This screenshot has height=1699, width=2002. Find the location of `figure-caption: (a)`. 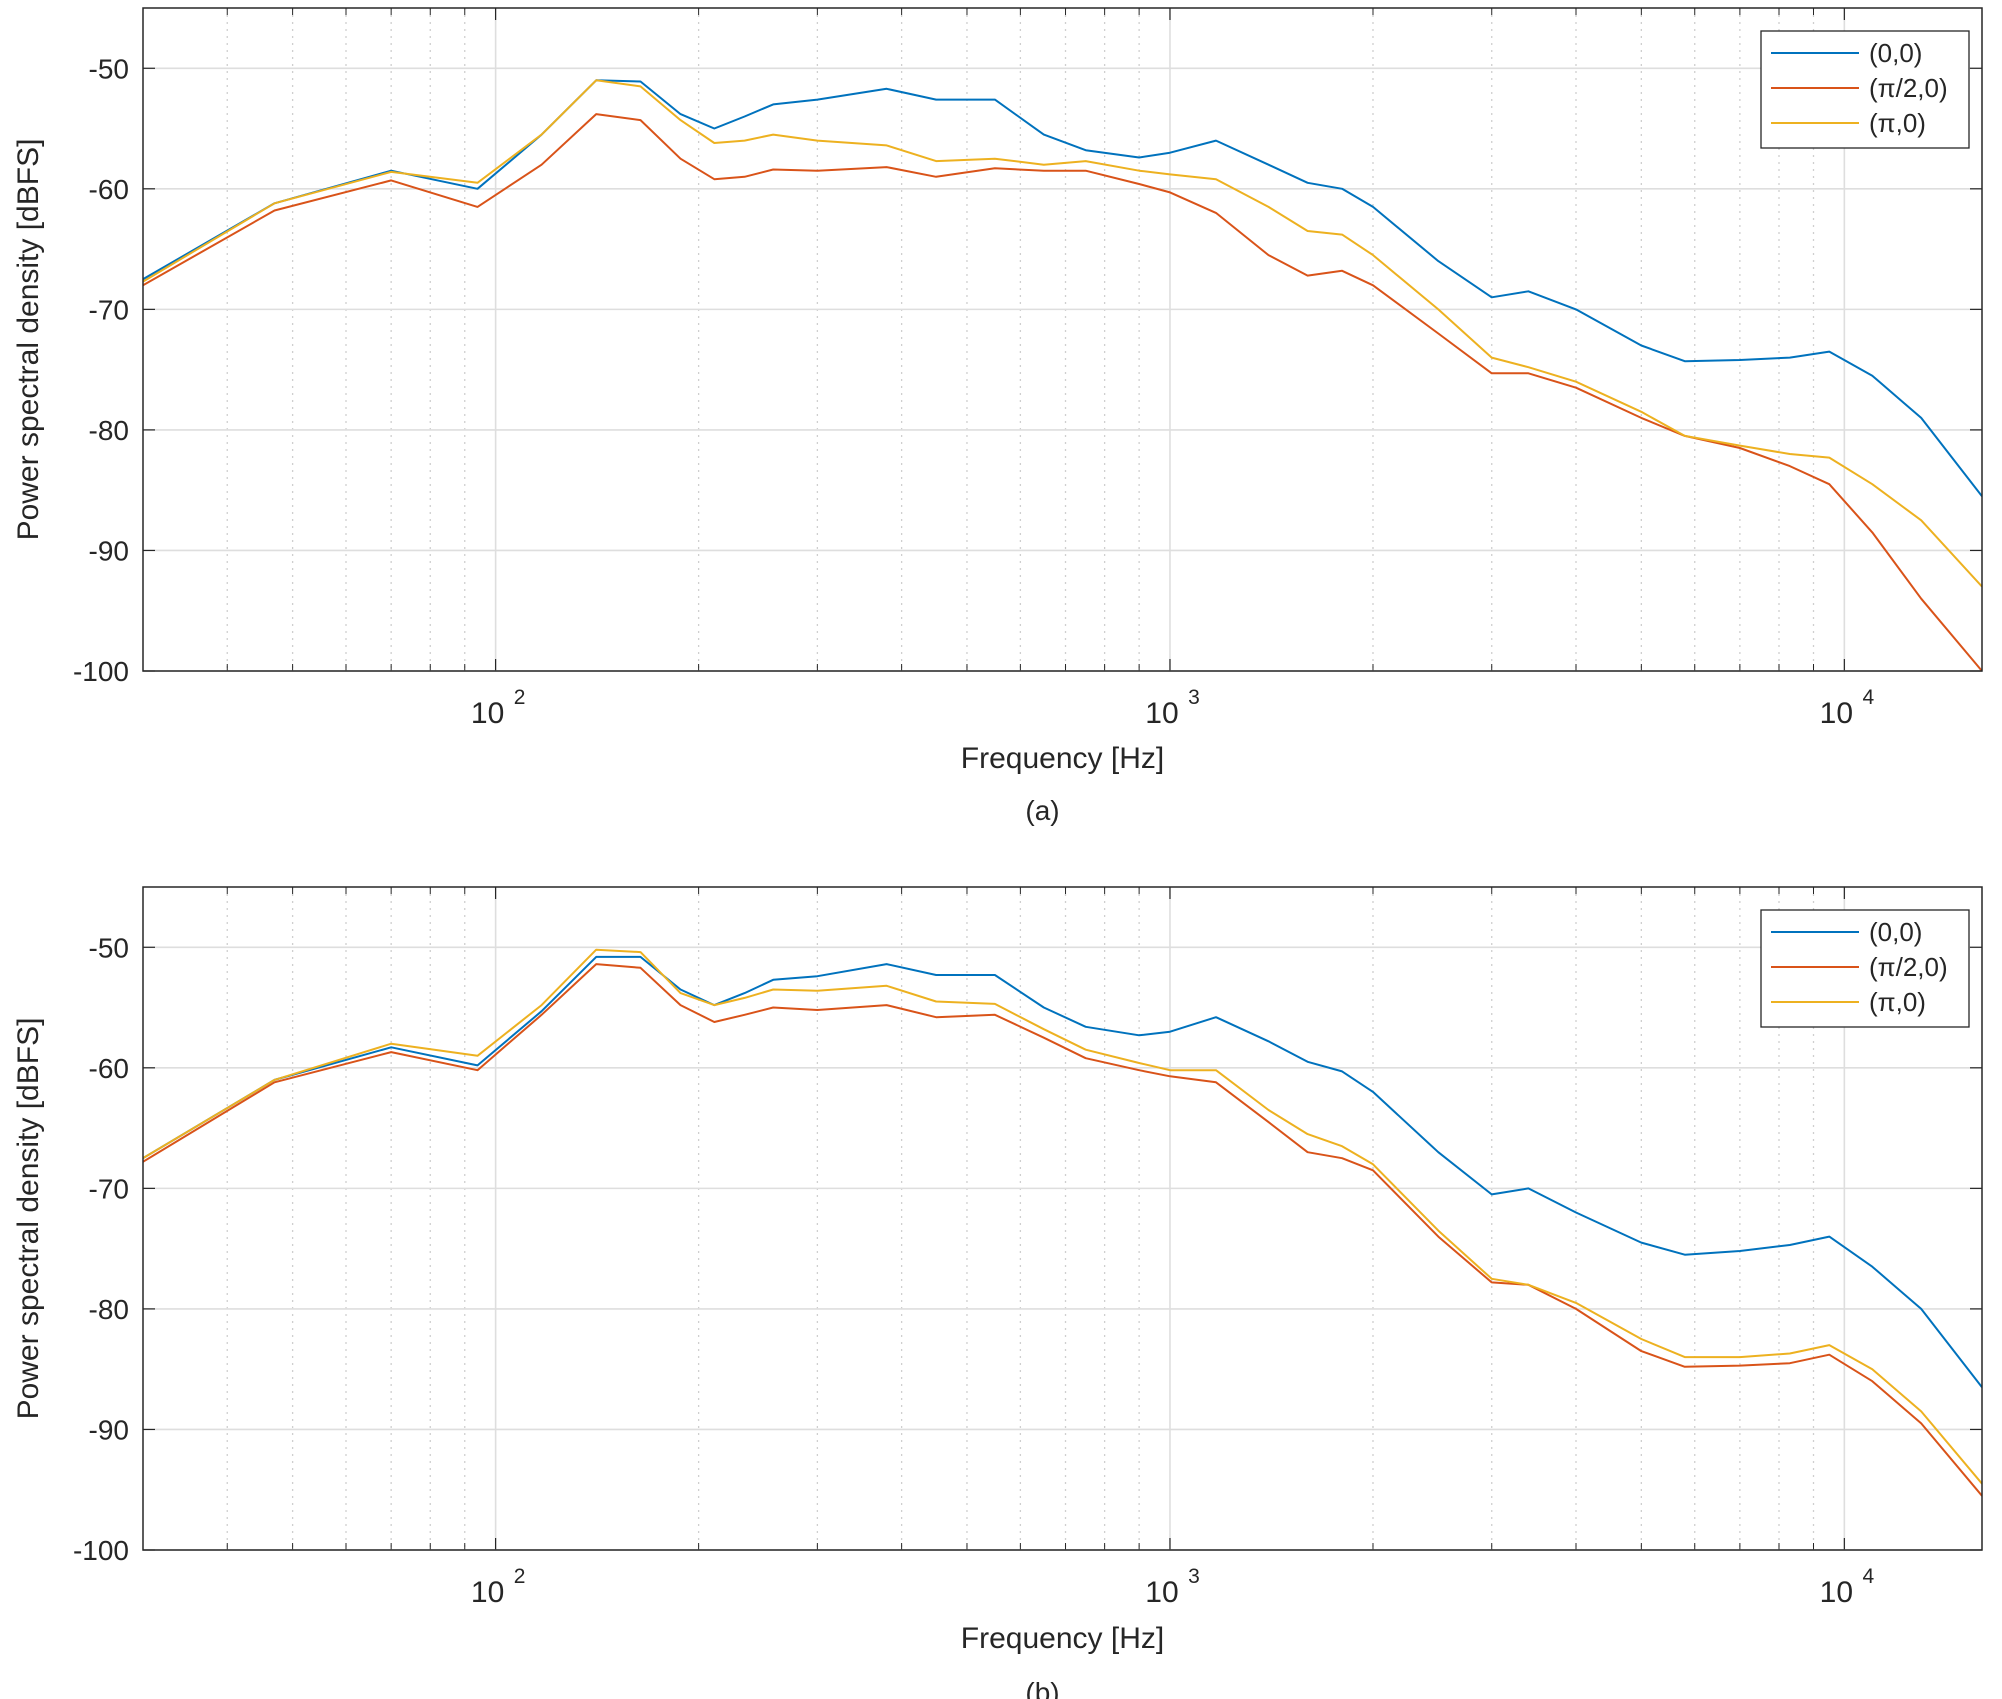

figure-caption: (a) is located at coordinates (1042, 810).